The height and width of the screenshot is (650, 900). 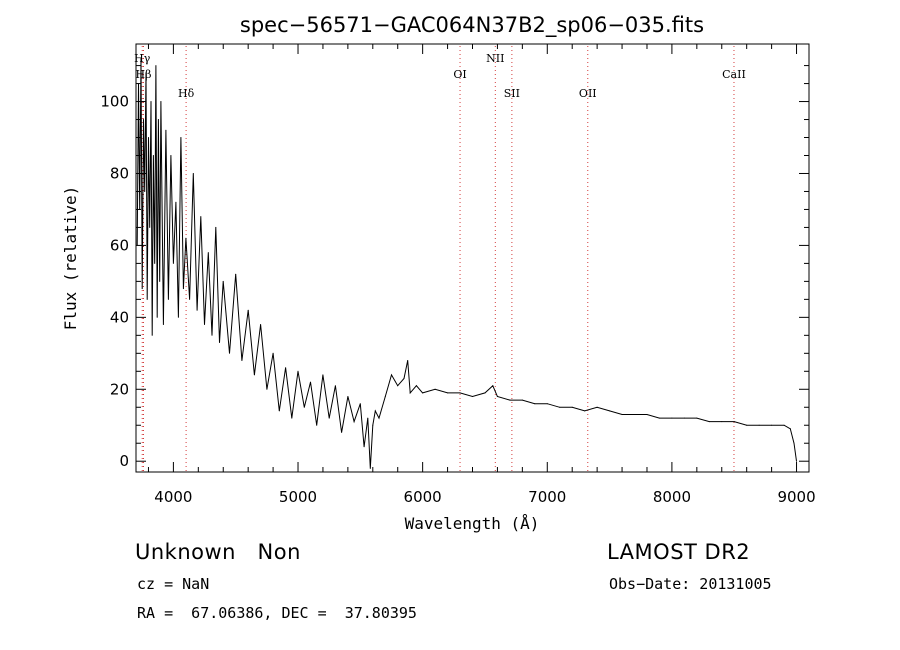 What do you see at coordinates (547, 497) in the screenshot?
I see `x-tick-label: 7000` at bounding box center [547, 497].